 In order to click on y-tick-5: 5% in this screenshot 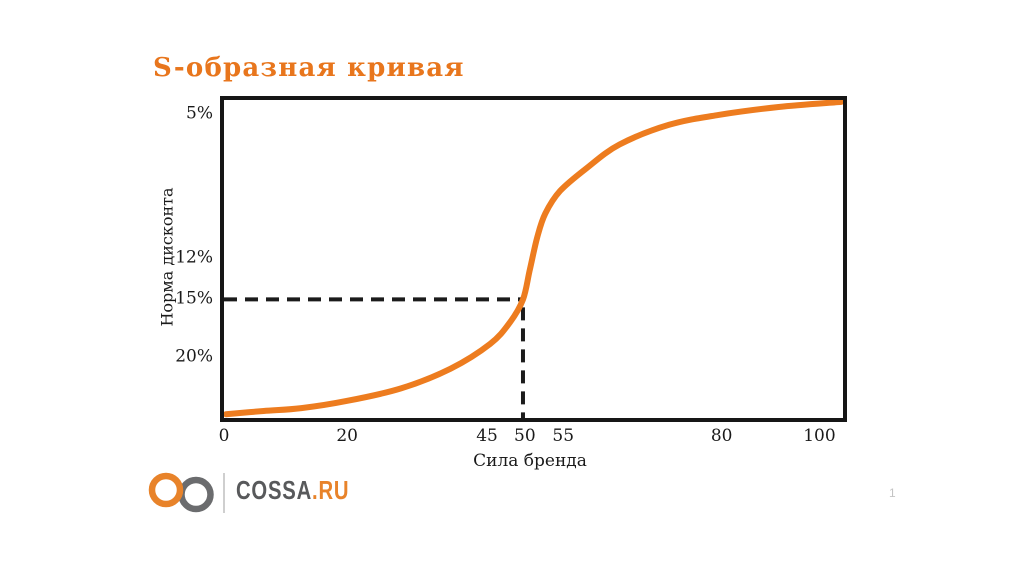, I will do `click(199, 113)`.